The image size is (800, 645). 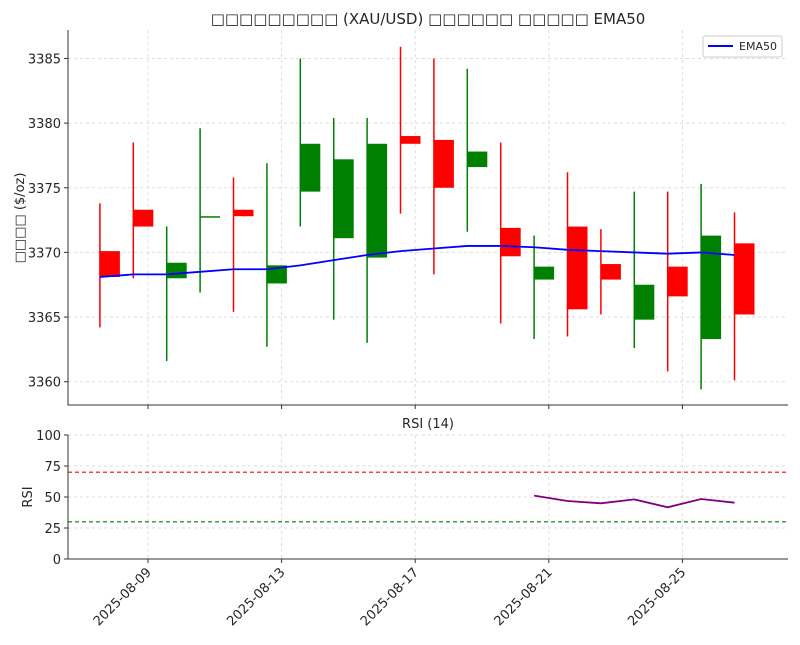 I want to click on legend-ema-label: EMA50, so click(x=758, y=46).